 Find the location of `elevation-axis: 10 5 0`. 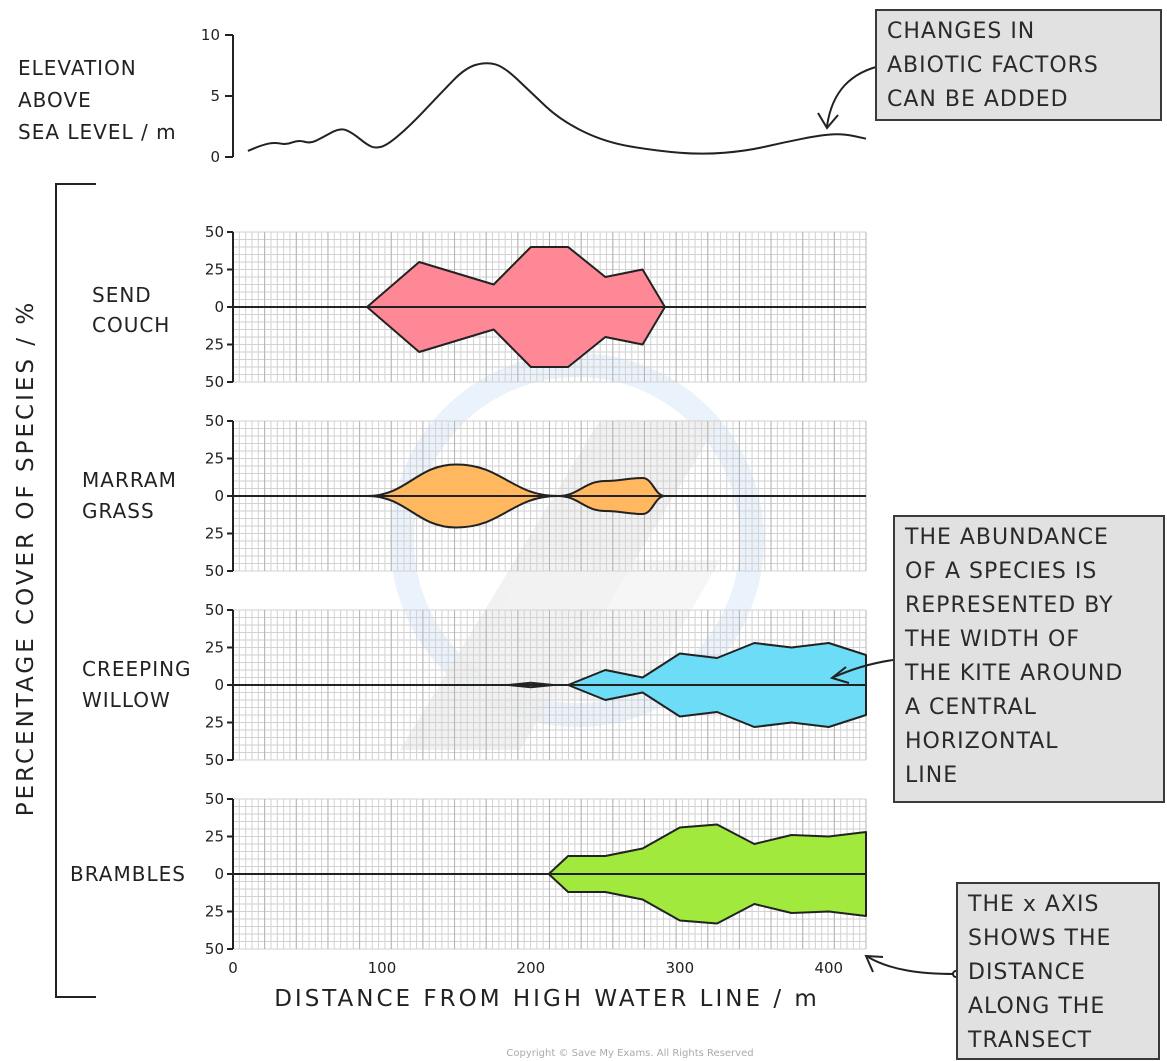

elevation-axis: 10 5 0 is located at coordinates (217, 96).